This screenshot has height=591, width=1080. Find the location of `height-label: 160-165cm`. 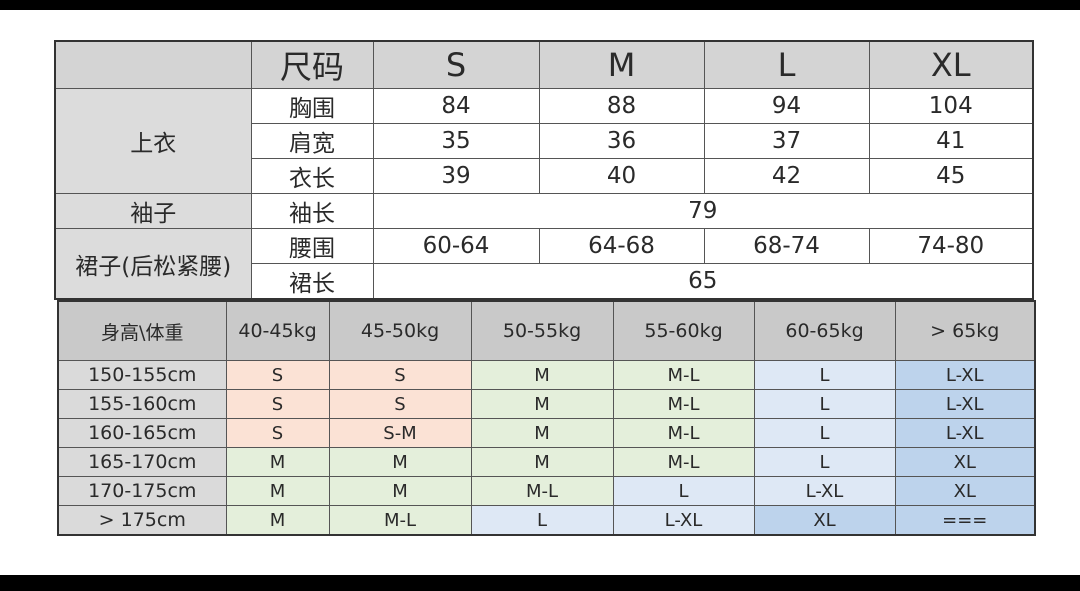

height-label: 160-165cm is located at coordinates (142, 433).